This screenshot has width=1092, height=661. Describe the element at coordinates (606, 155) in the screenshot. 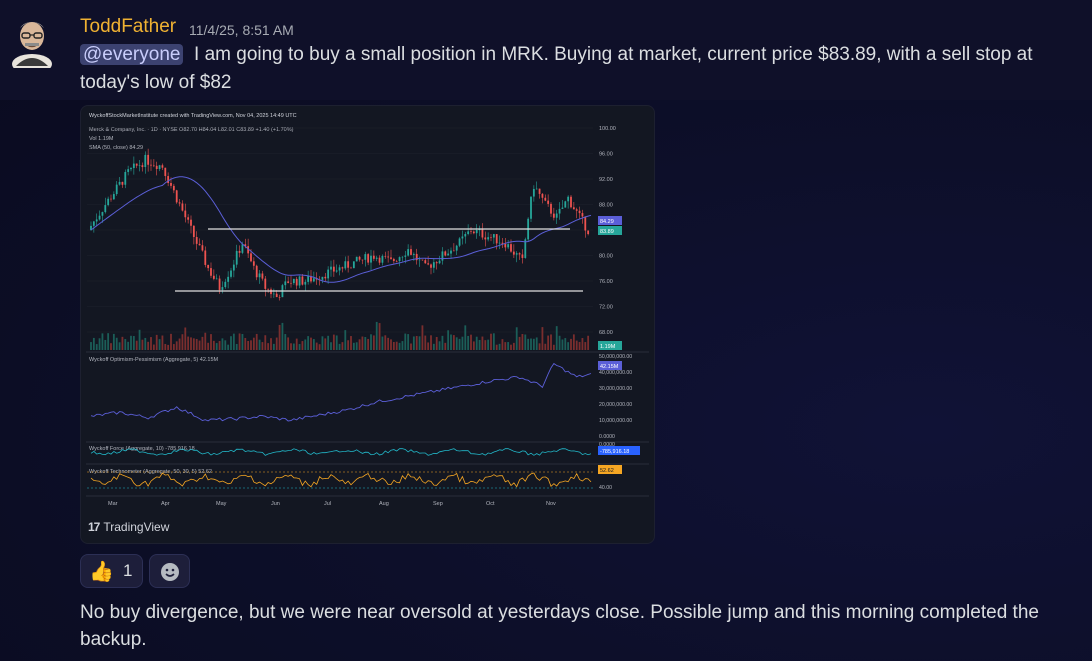

I see `price-tick-label: 96.00` at that location.